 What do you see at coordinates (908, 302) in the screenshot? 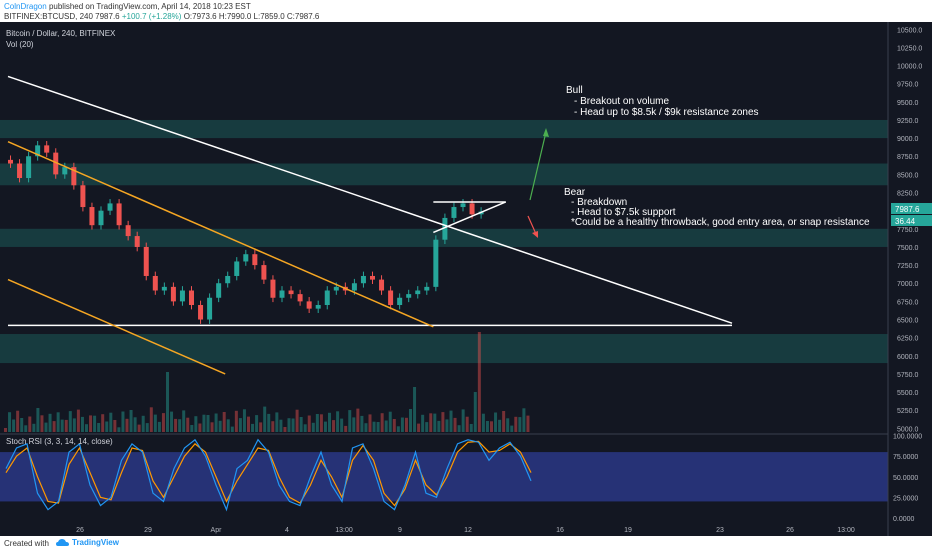
I see `price-tick-label: 6750.0` at bounding box center [908, 302].